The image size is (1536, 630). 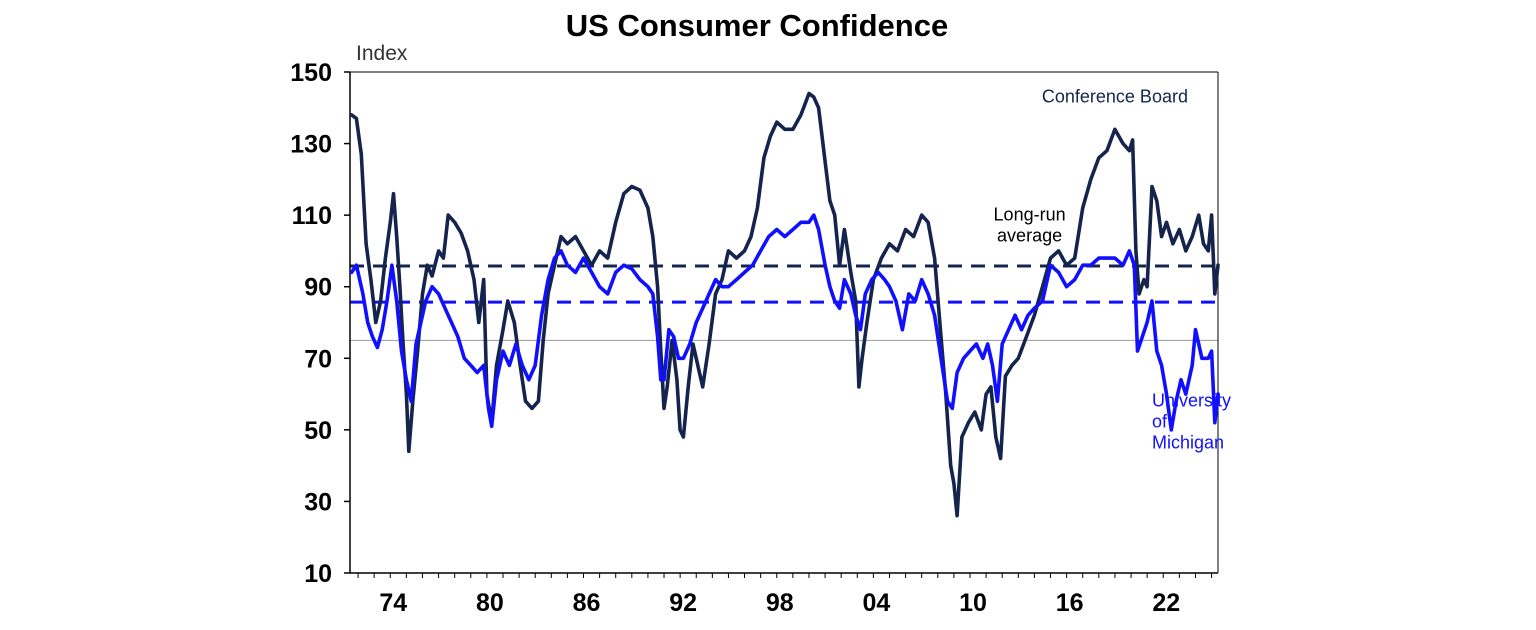 What do you see at coordinates (1188, 443) in the screenshot?
I see `annotation-university-of-michigan: Michigan` at bounding box center [1188, 443].